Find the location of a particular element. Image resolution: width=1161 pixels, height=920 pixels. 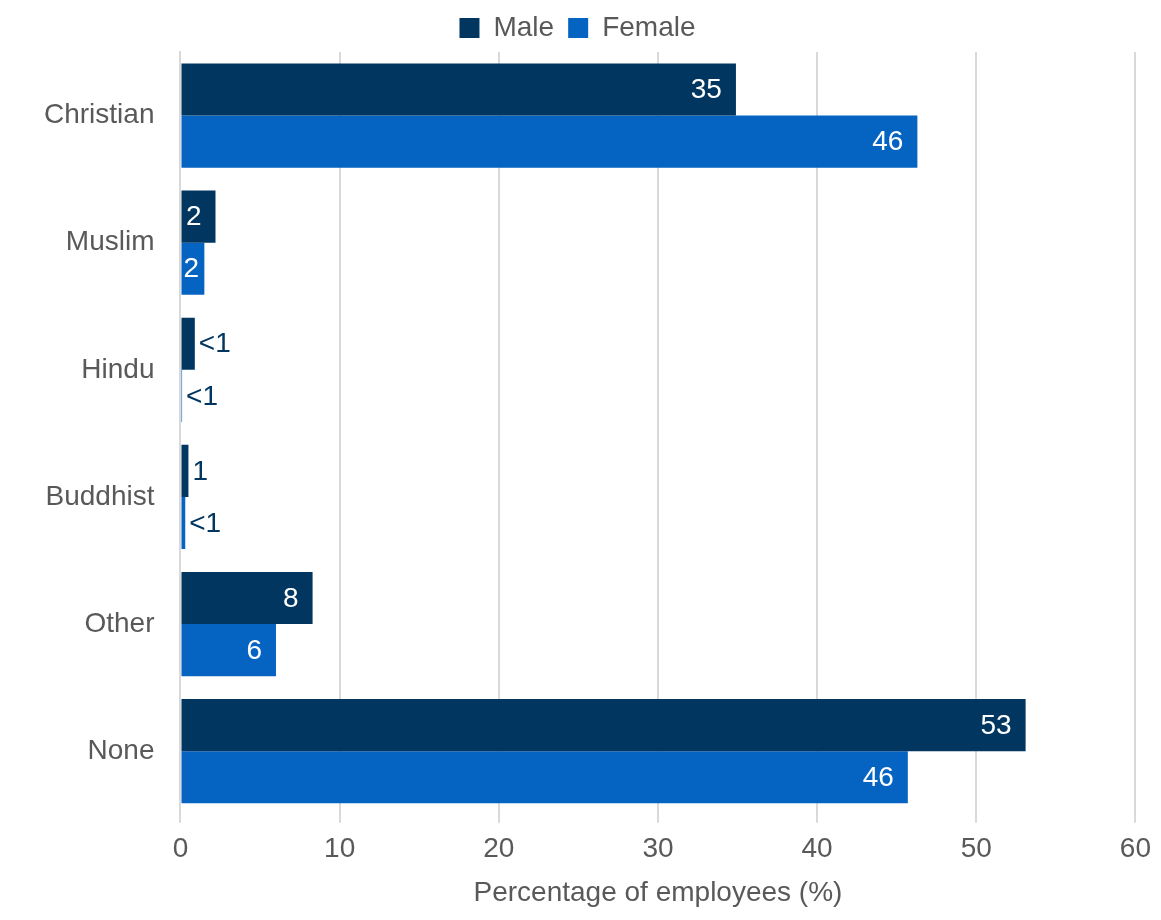

y-tick-label: Muslim is located at coordinates (110, 241).